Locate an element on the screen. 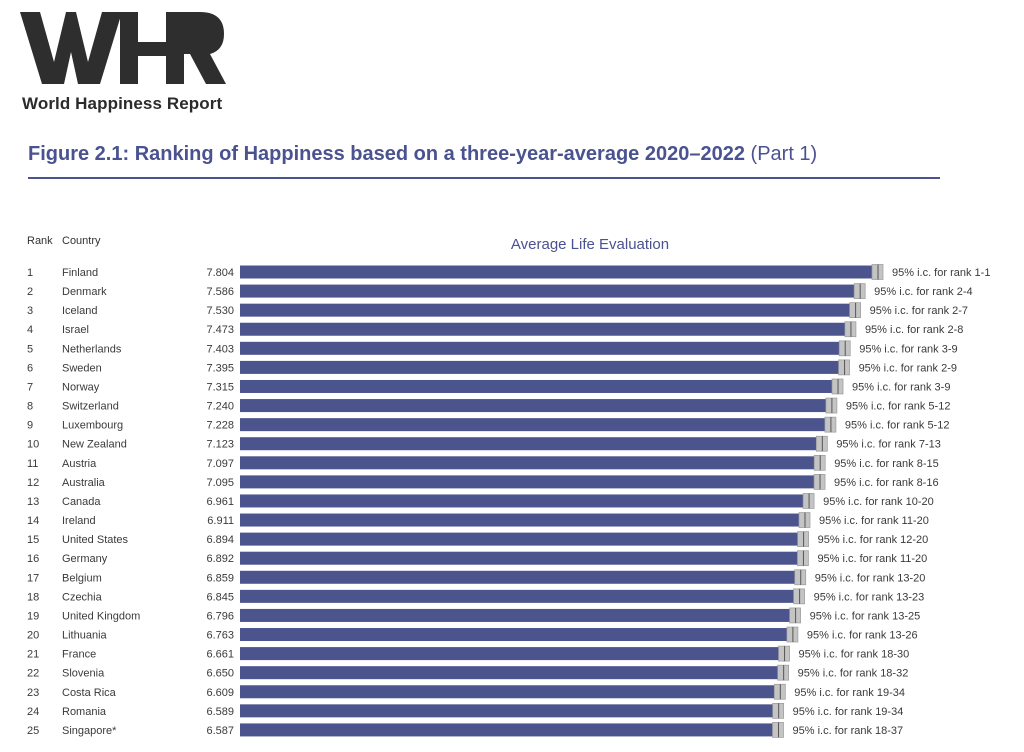  logo-letter-w is located at coordinates (71, 48).